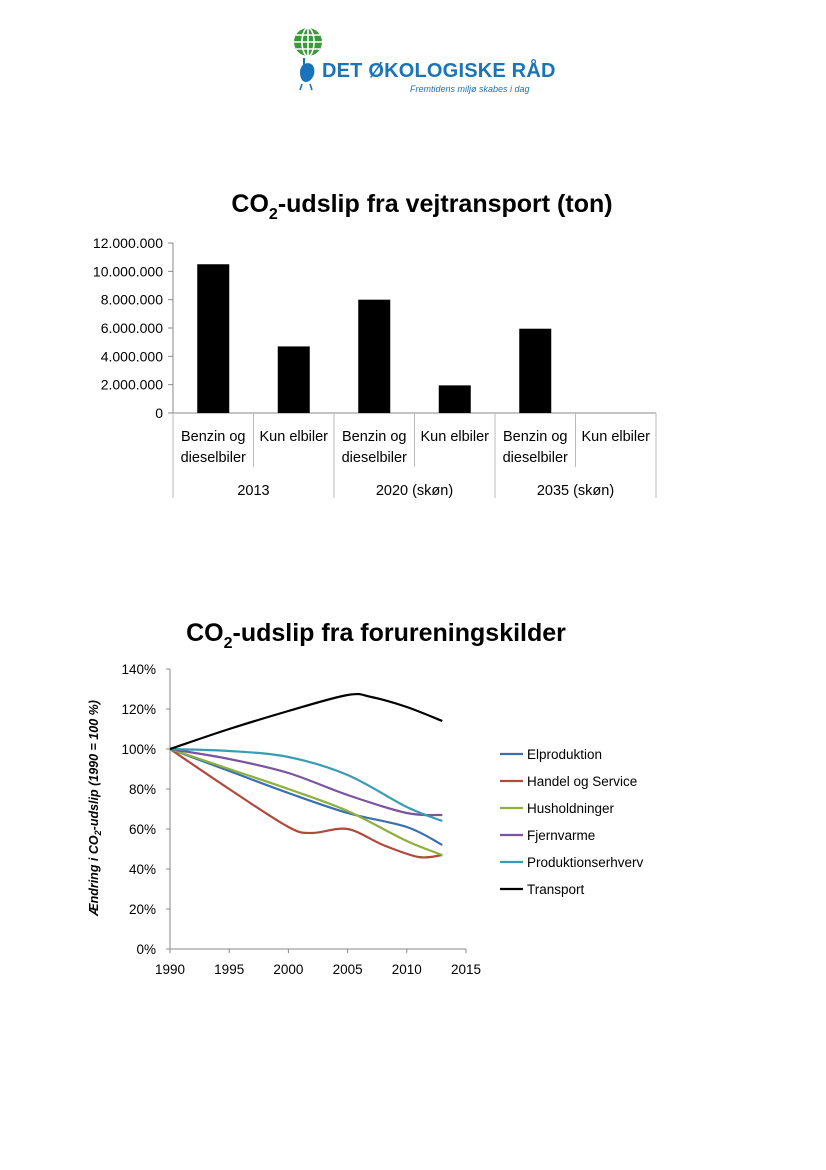 The width and height of the screenshot is (826, 1170). Describe the element at coordinates (132, 328) in the screenshot. I see `bar-y-tick-label: 6.000.000` at that location.